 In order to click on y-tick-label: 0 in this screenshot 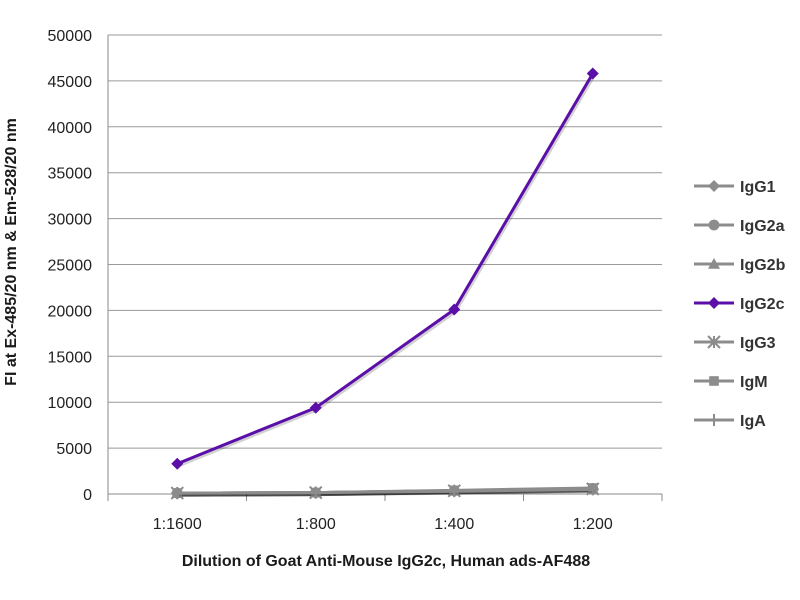, I will do `click(87, 495)`.